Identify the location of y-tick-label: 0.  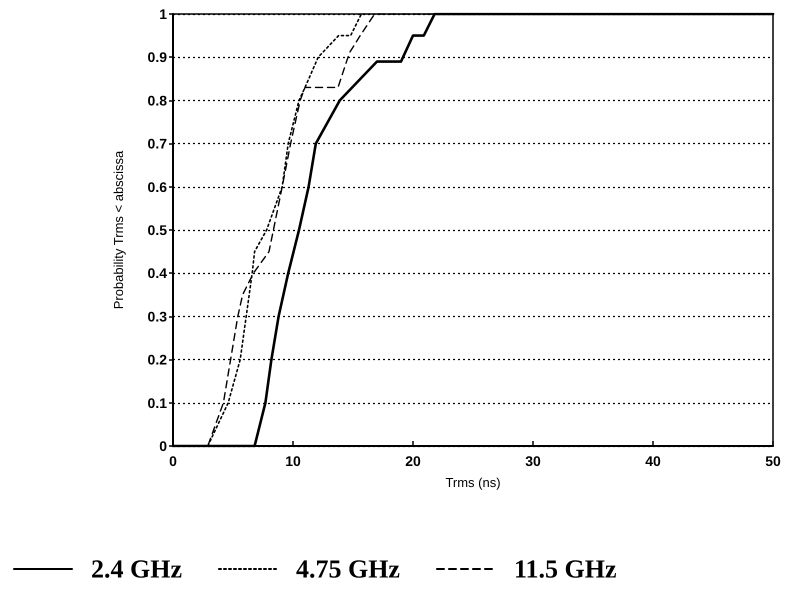
(163, 446).